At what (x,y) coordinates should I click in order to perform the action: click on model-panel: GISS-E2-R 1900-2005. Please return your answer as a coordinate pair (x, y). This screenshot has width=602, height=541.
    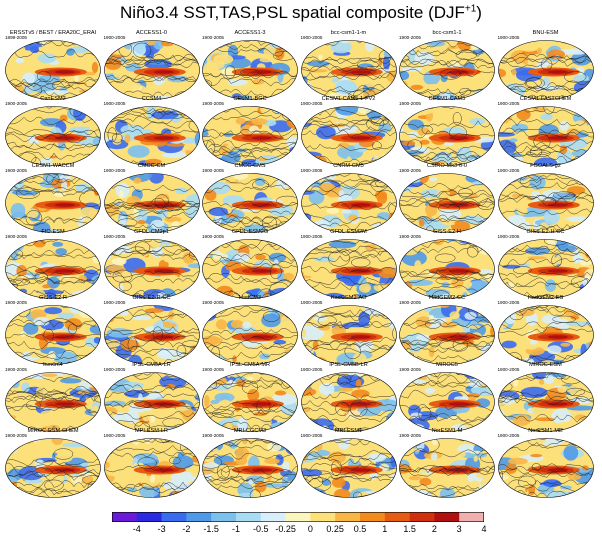
    Looking at the image, I should click on (53, 332).